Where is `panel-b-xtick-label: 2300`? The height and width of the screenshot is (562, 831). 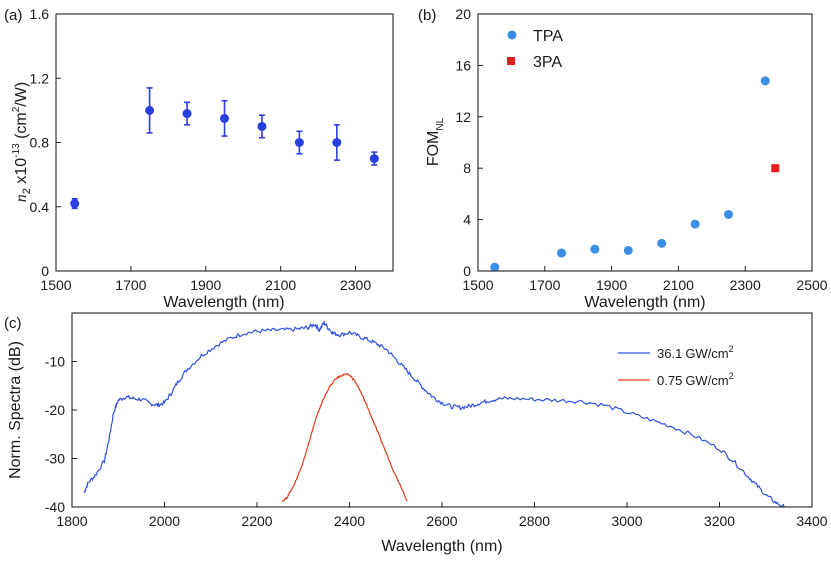
panel-b-xtick-label: 2300 is located at coordinates (745, 285).